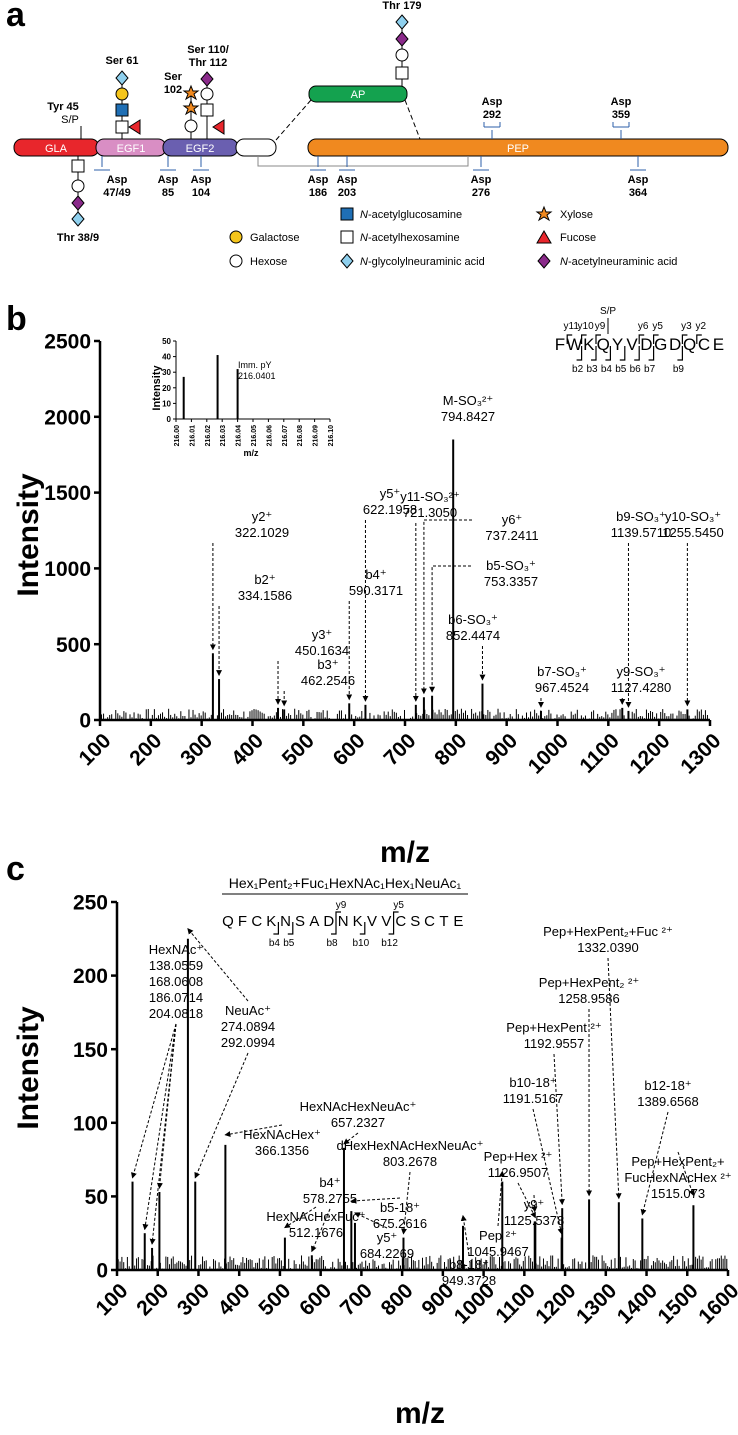 This screenshot has height=1435, width=738. I want to click on b-annotation-label: y2⁺, so click(262, 516).